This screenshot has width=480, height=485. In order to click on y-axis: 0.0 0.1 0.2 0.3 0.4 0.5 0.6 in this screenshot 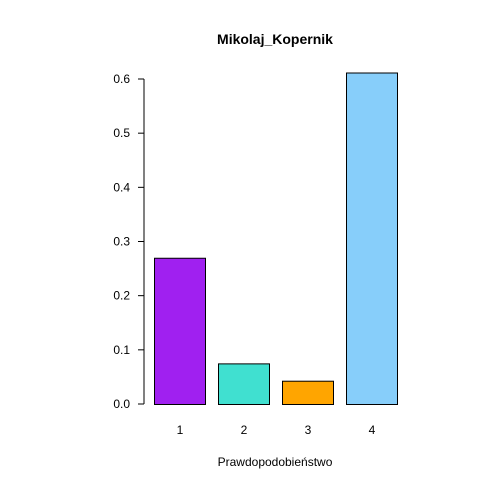, I will do `click(129, 241)`.